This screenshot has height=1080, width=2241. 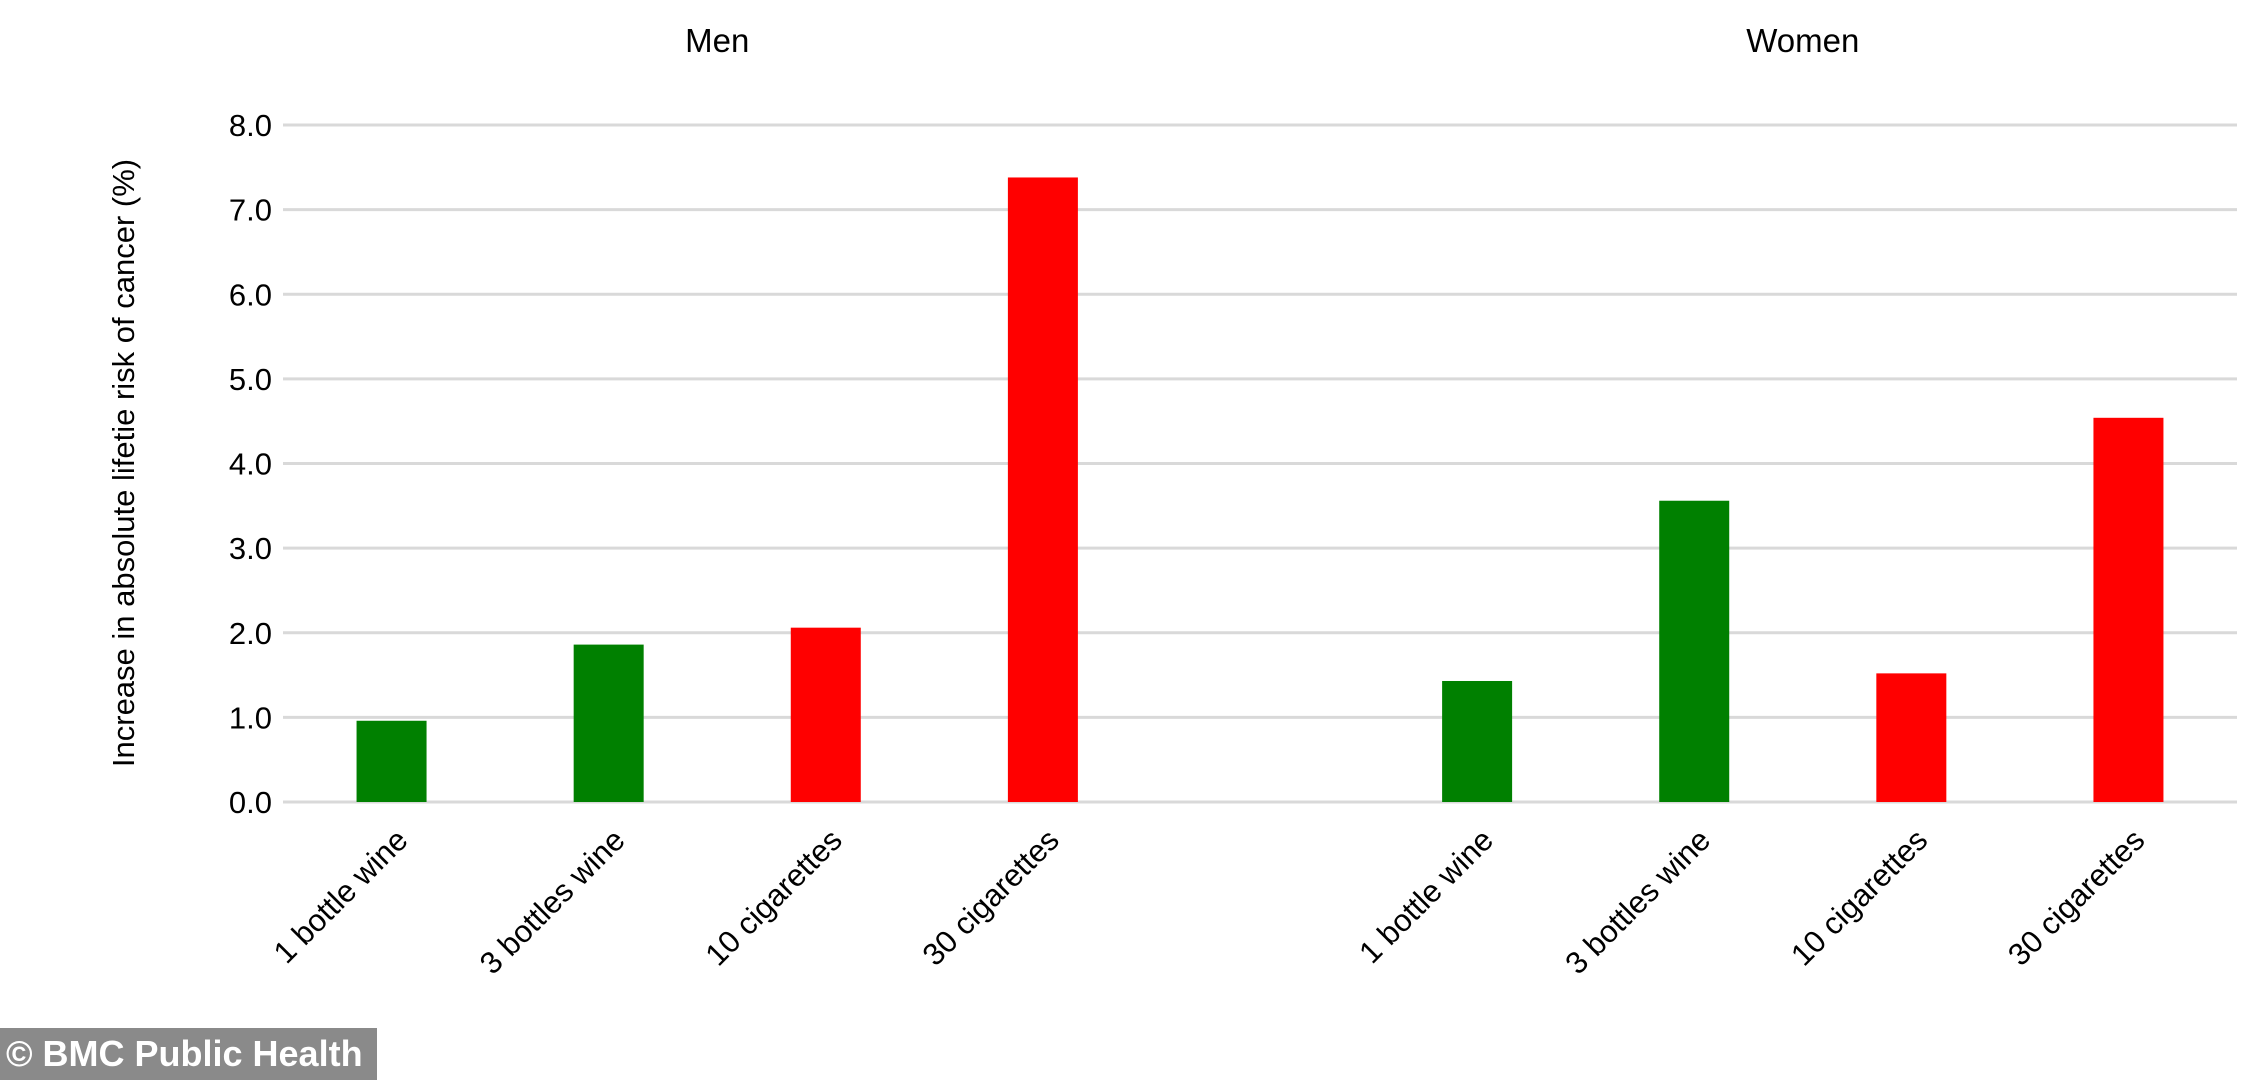 What do you see at coordinates (250, 548) in the screenshot?
I see `y-tick-label: 3.0` at bounding box center [250, 548].